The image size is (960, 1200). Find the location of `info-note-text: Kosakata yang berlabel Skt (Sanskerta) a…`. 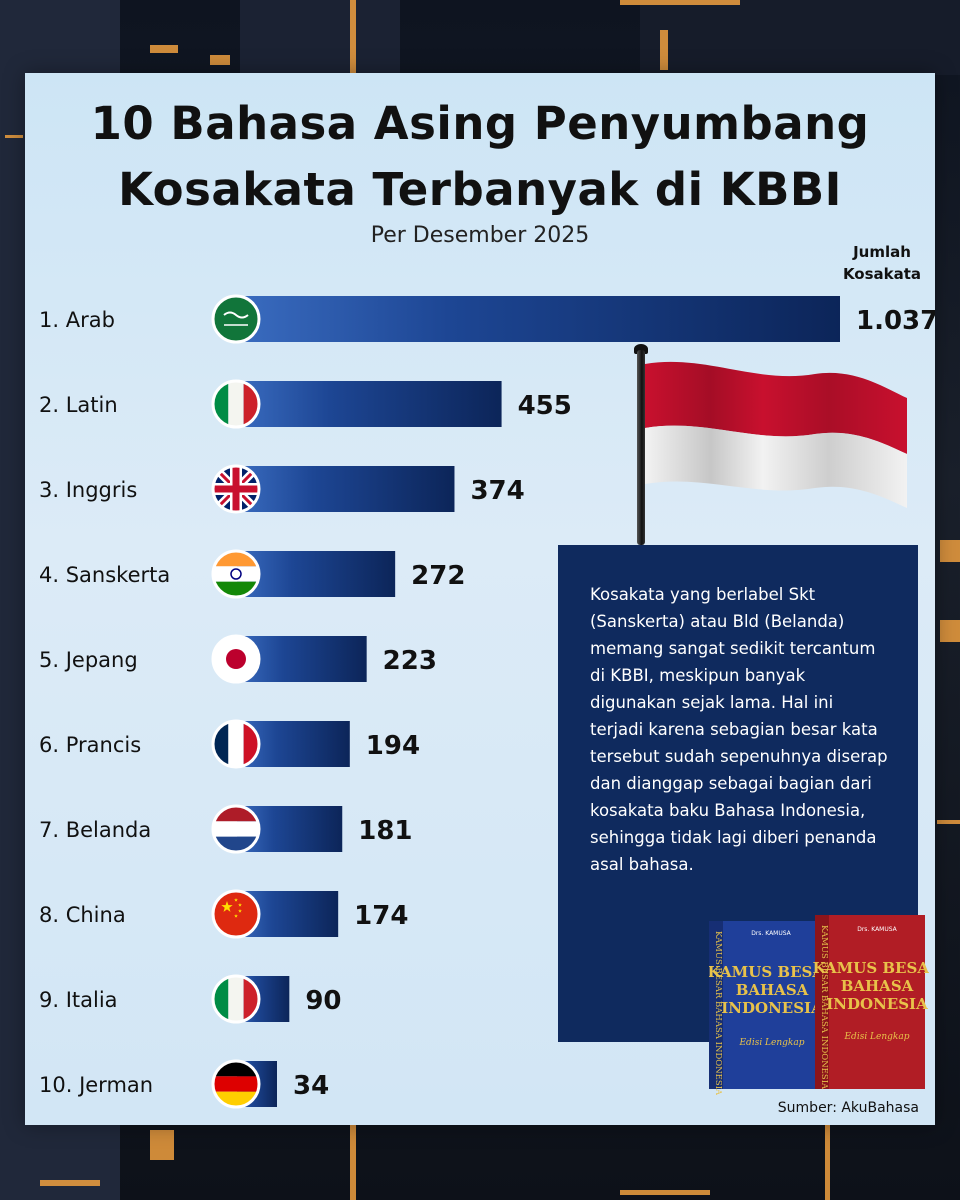

info-note-text: Kosakata yang berlabel Skt (Sanskerta) a… is located at coordinates (739, 729).